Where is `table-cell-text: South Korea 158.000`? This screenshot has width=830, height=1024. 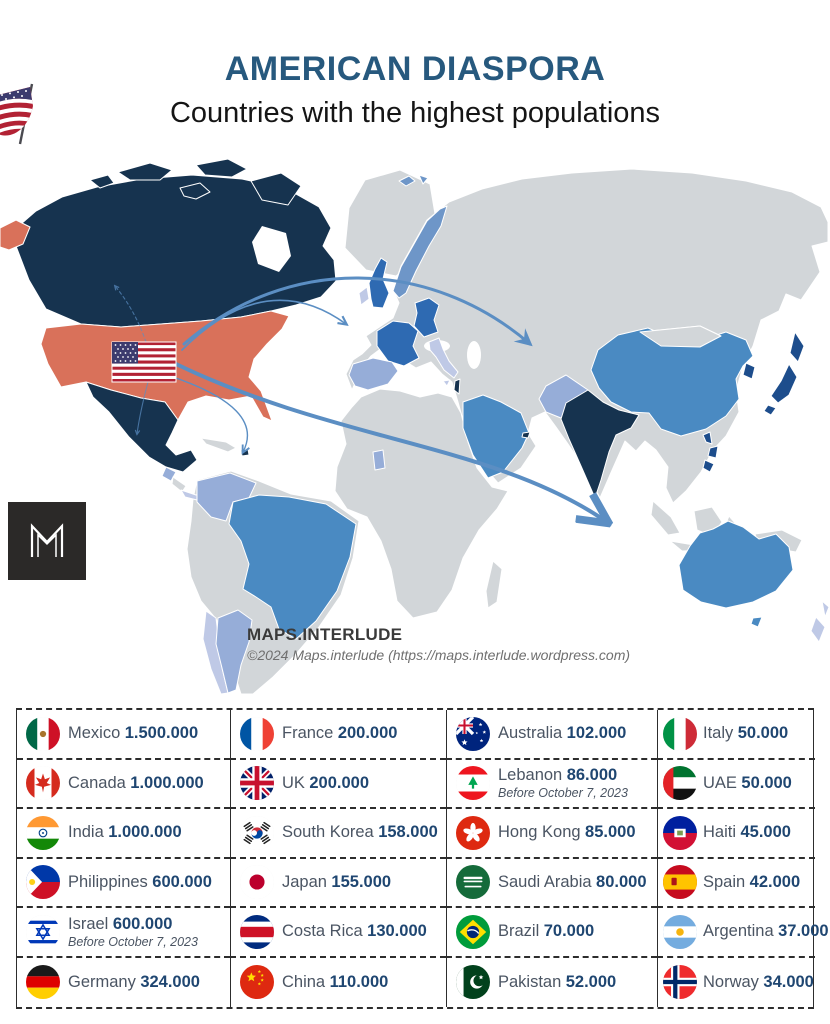 table-cell-text: South Korea 158.000 is located at coordinates (360, 832).